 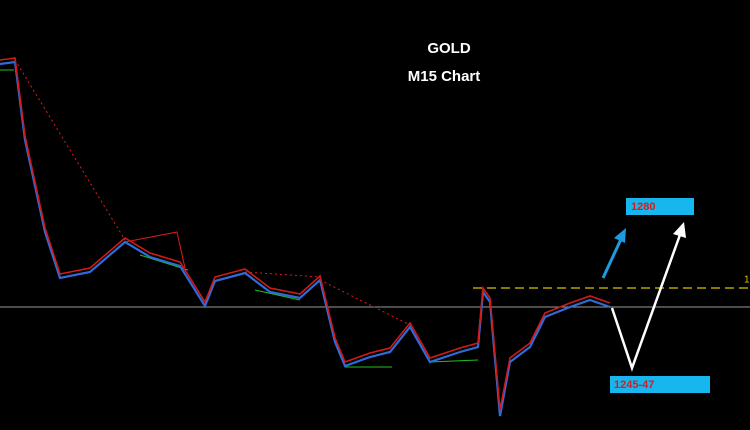 I want to click on chart-title: GOLD, so click(x=448, y=48).